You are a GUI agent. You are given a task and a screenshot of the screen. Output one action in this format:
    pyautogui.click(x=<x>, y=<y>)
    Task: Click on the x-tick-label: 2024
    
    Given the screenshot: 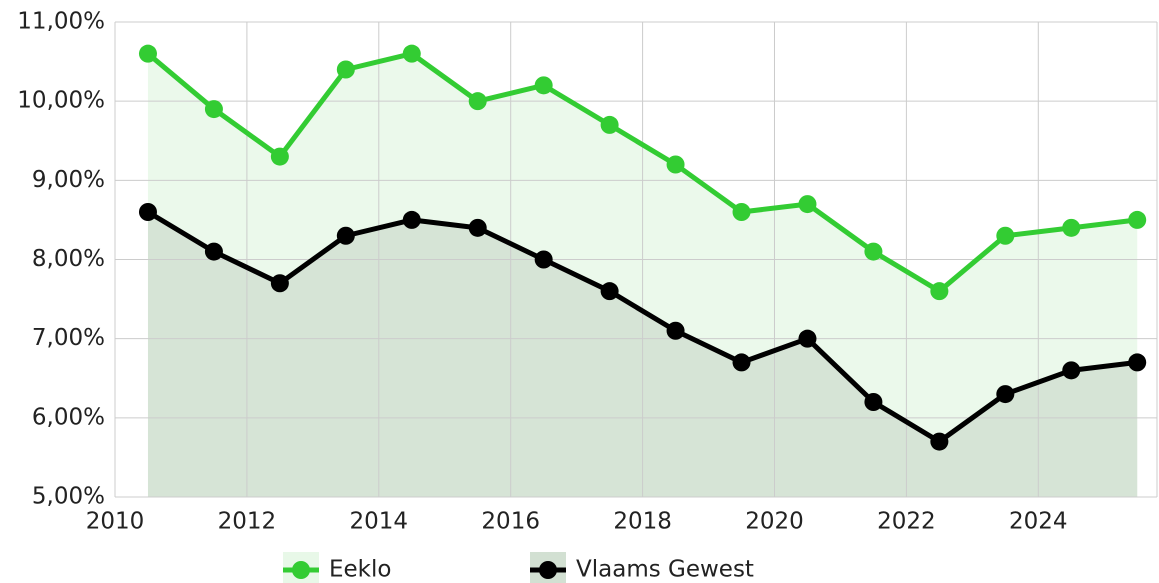 What is the action you would take?
    pyautogui.click(x=1038, y=522)
    